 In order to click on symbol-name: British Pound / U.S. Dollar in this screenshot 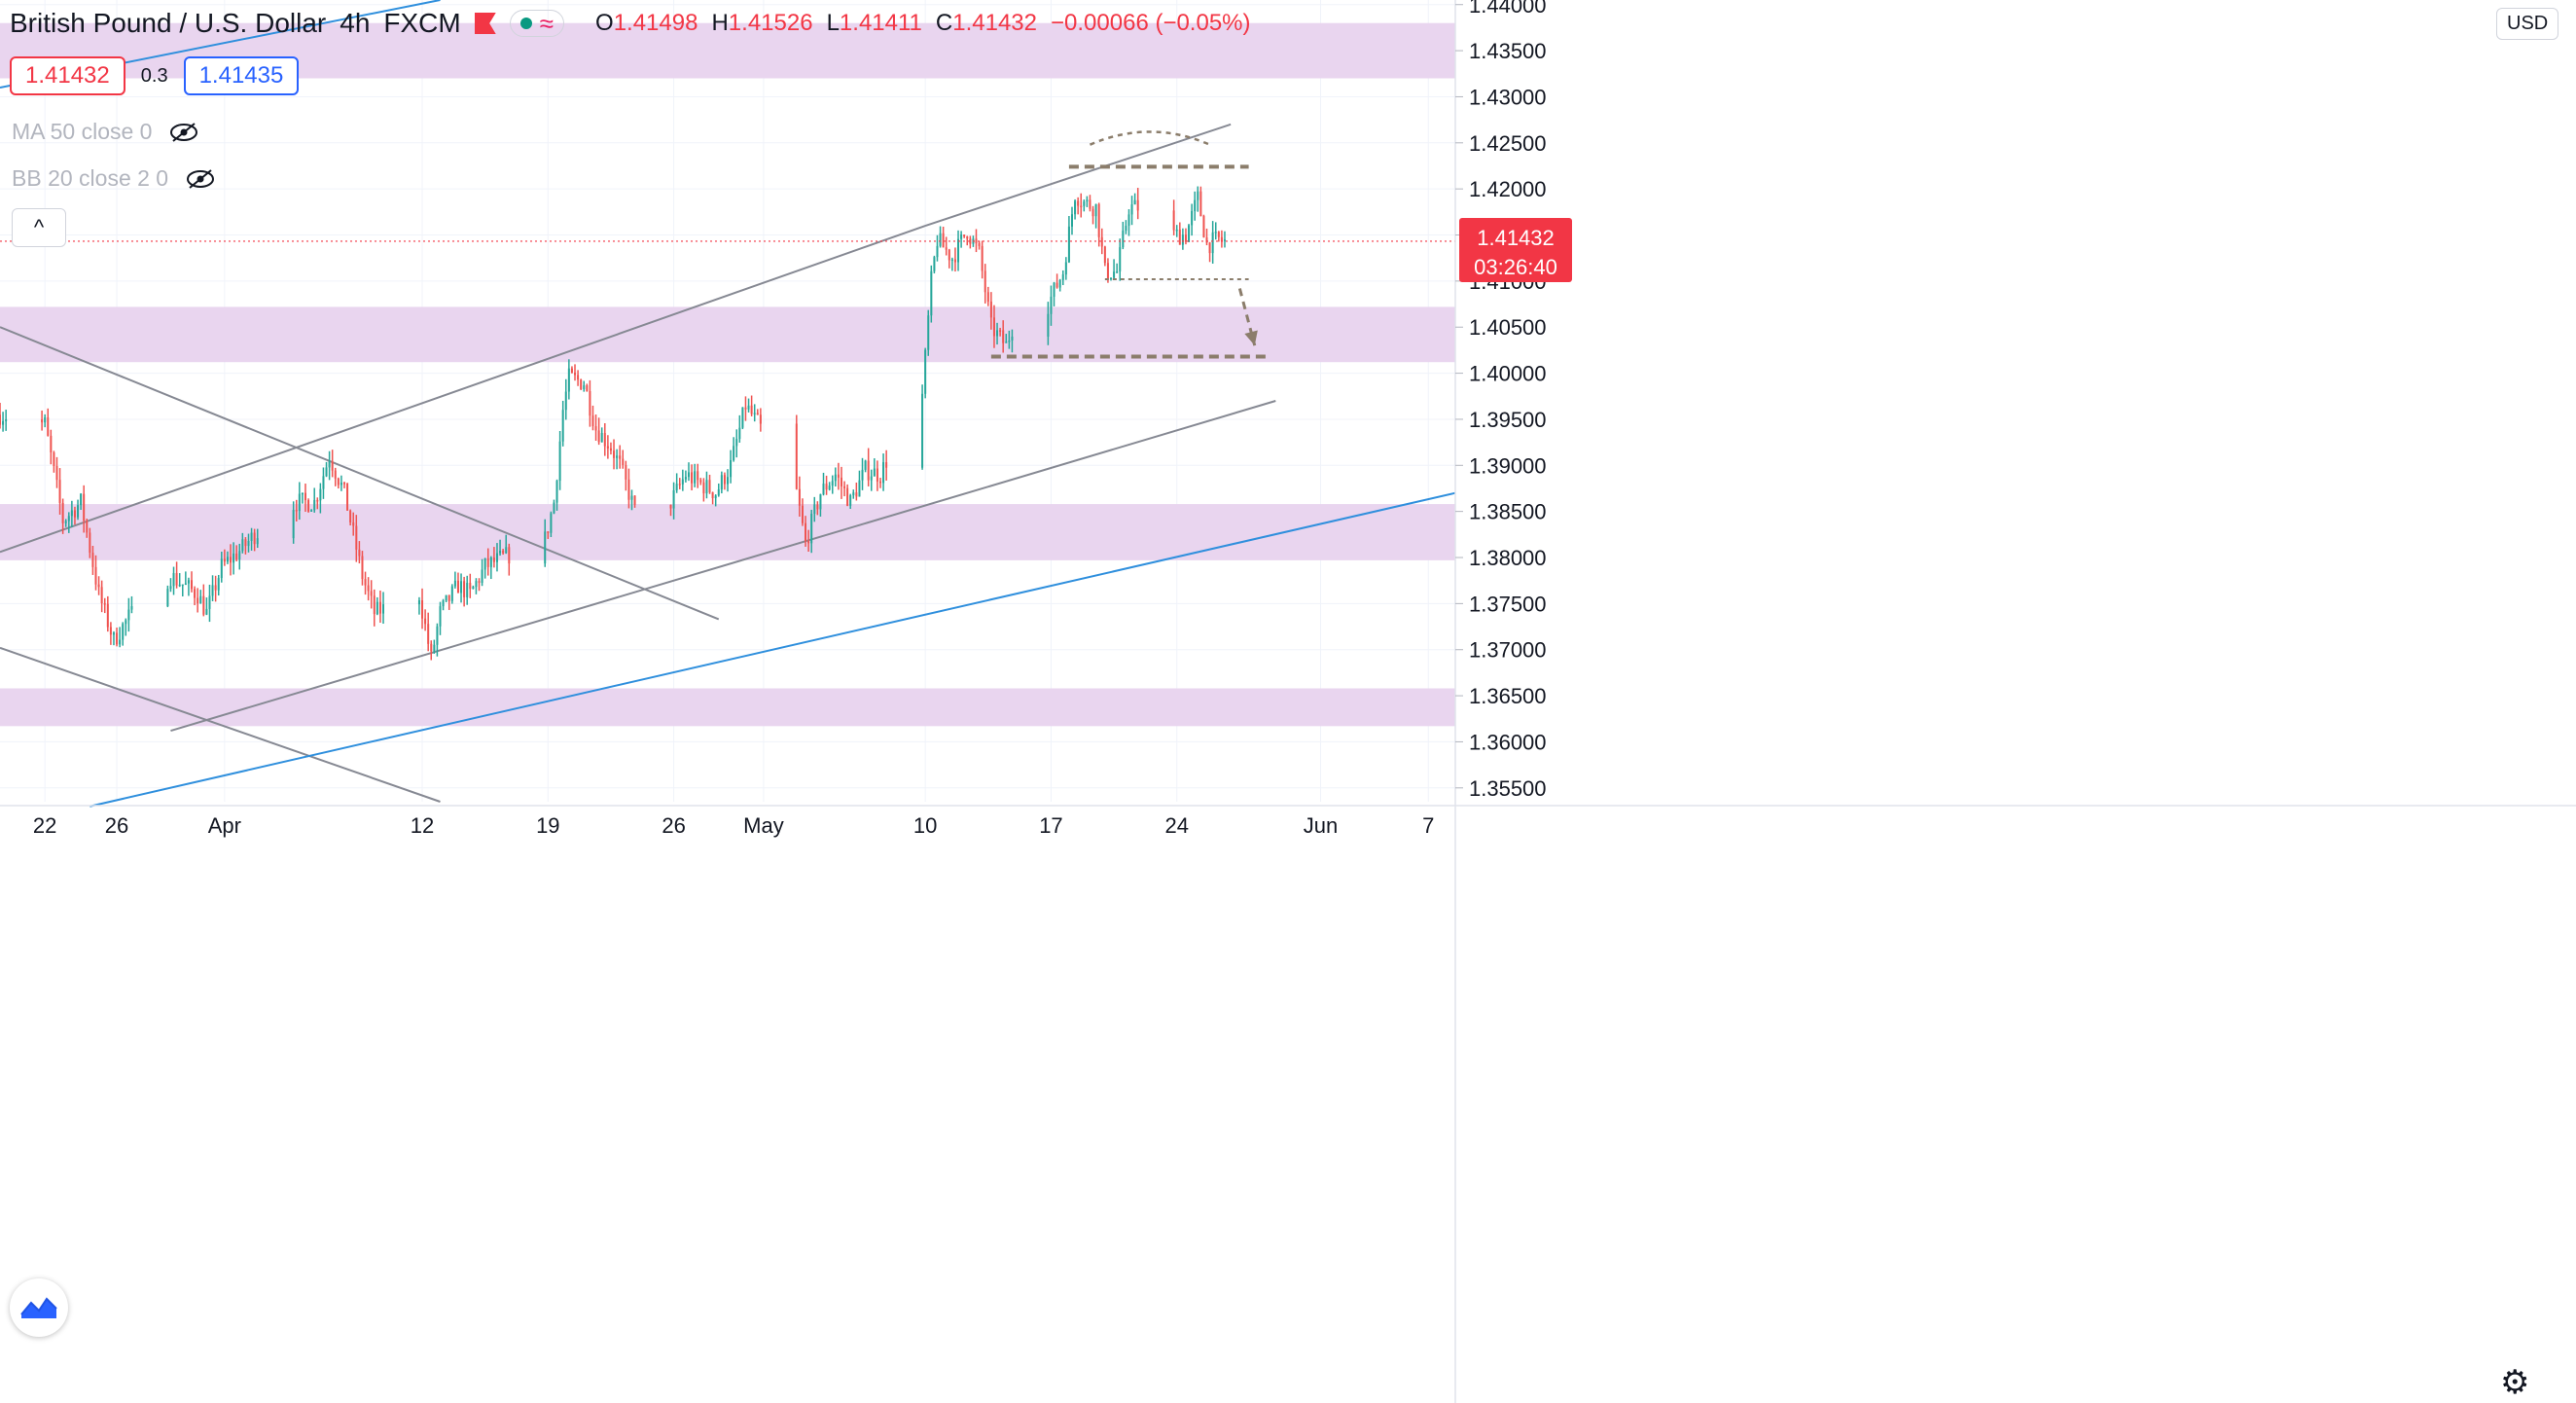, I will do `click(168, 23)`.